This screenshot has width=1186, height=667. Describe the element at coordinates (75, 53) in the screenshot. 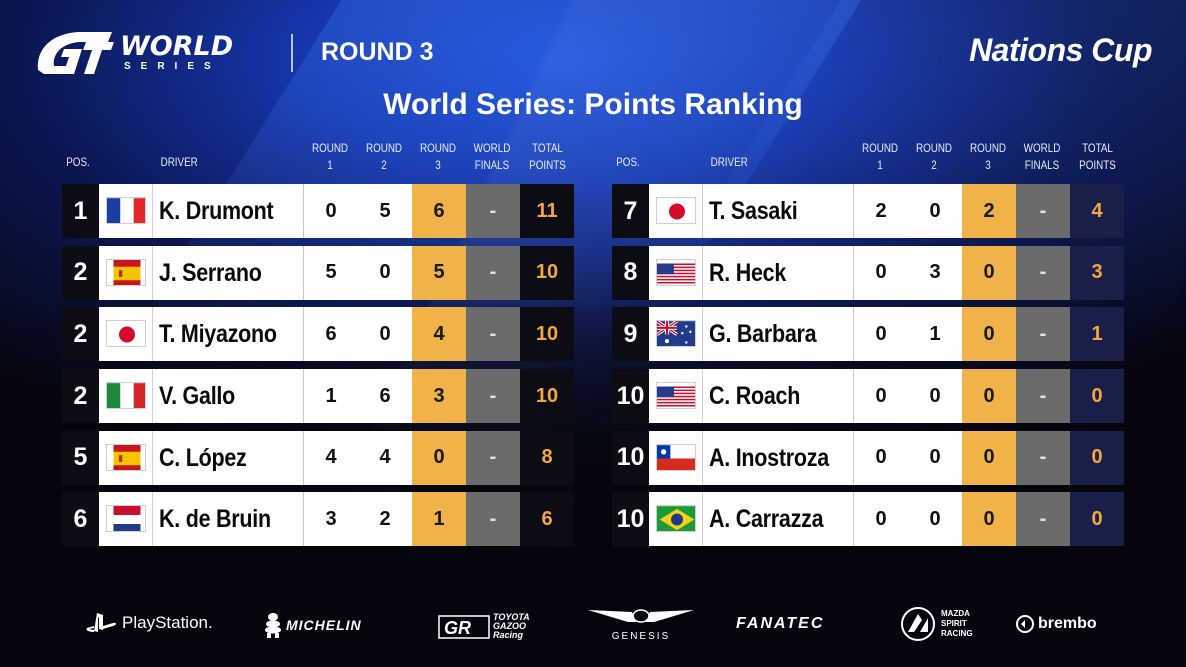

I see `gt-logo-icon` at that location.